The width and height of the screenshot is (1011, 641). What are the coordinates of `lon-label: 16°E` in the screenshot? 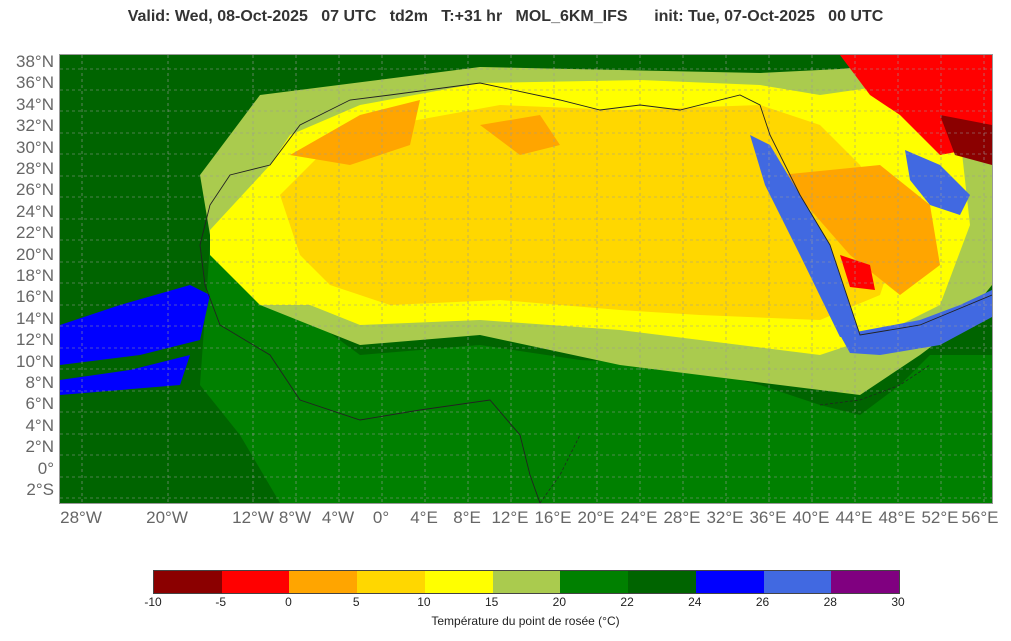 It's located at (553, 517).